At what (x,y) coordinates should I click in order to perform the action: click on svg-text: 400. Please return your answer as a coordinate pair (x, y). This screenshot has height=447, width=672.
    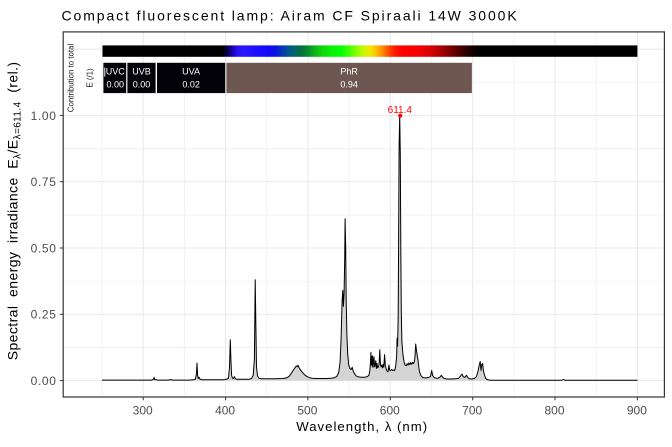
    Looking at the image, I should click on (225, 411).